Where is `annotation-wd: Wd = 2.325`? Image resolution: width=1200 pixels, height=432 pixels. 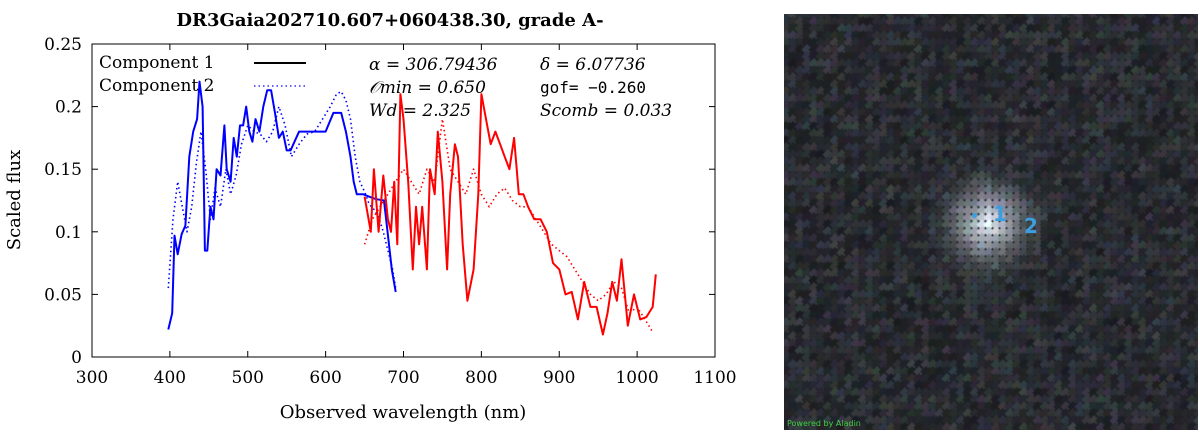 annotation-wd: Wd = 2.325 is located at coordinates (420, 111).